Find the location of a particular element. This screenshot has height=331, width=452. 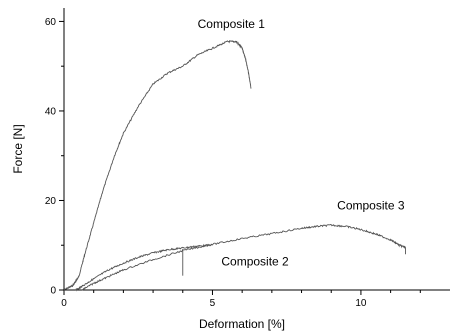

annotation-composite-1: Composite 1 is located at coordinates (232, 24).